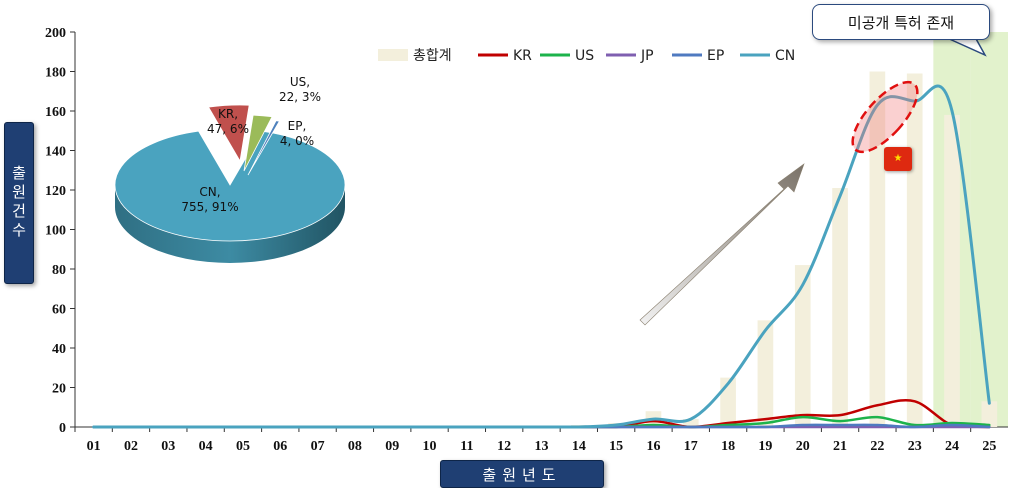 Image resolution: width=1011 pixels, height=488 pixels. Describe the element at coordinates (228, 114) in the screenshot. I see `pie-label-kr-name: KR,` at that location.